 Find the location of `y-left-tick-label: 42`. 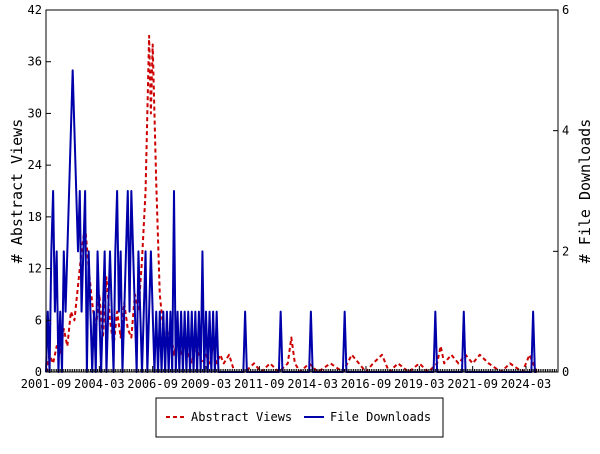

y-left-tick-label: 42 is located at coordinates (35, 10).